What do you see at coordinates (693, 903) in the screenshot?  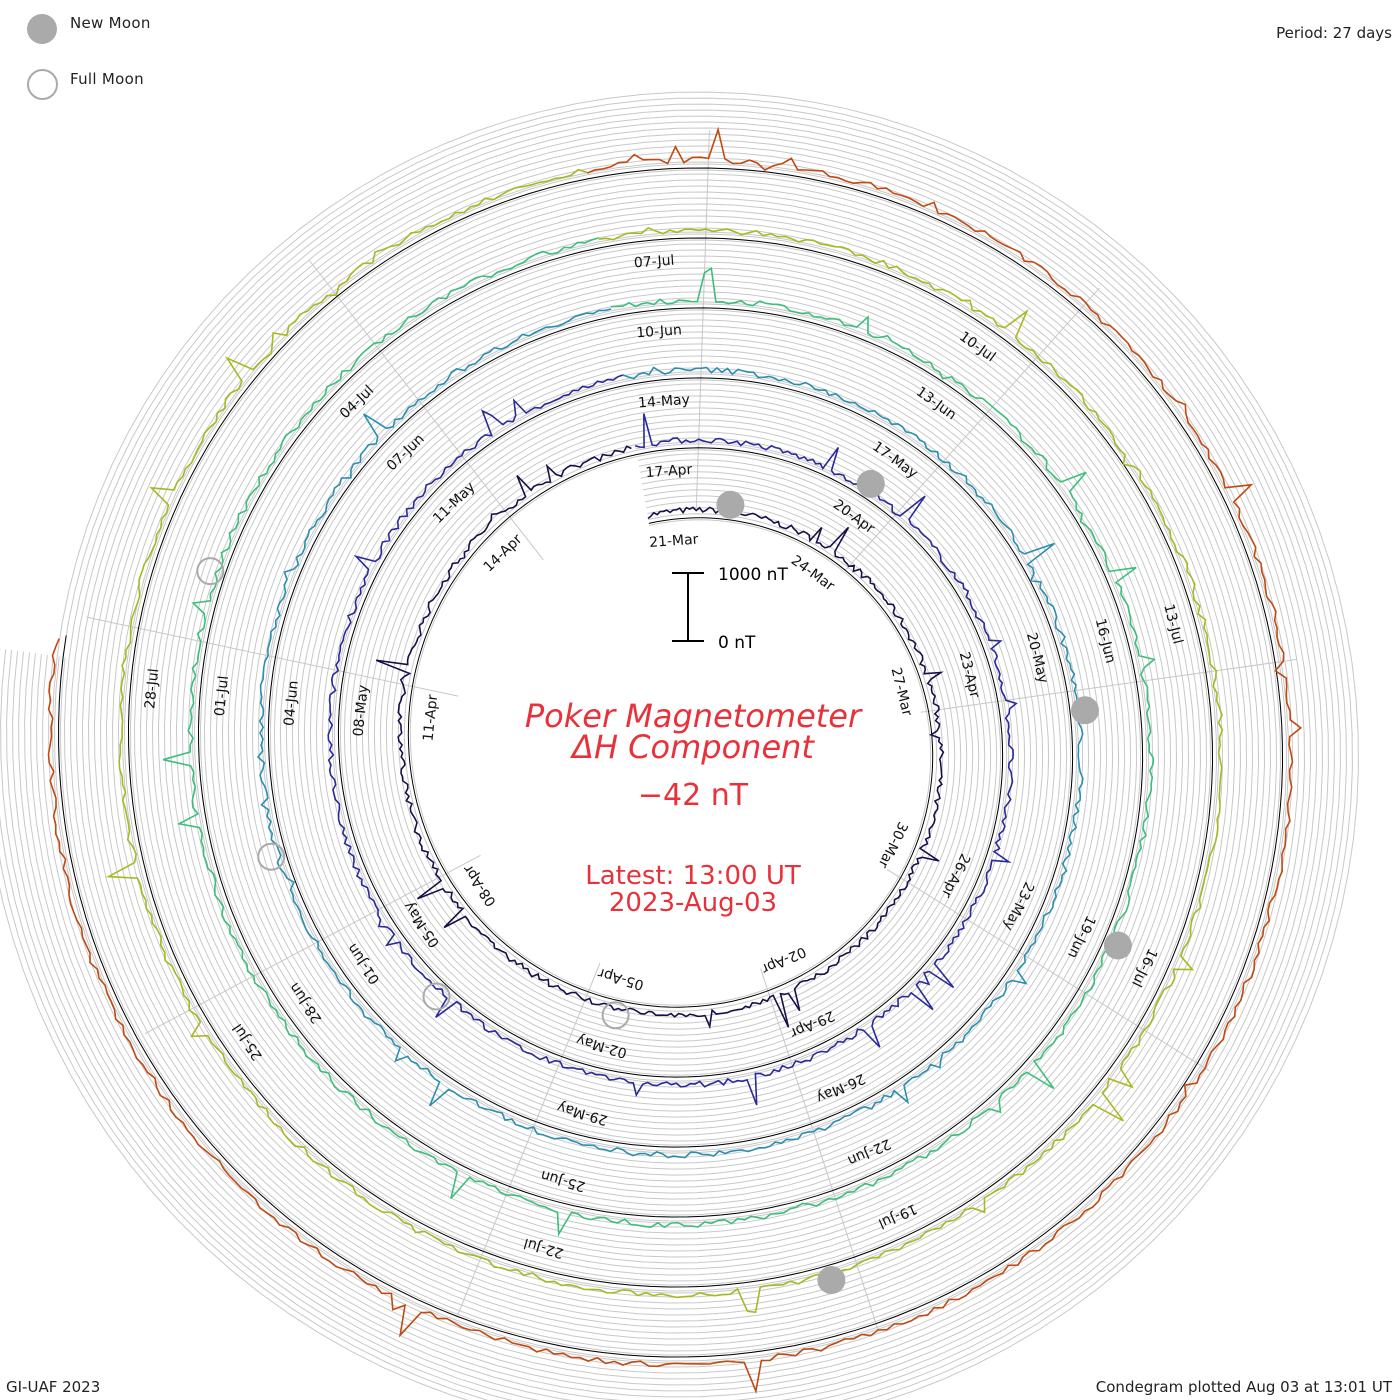 I see `latest-date: 2023-Aug-03` at bounding box center [693, 903].